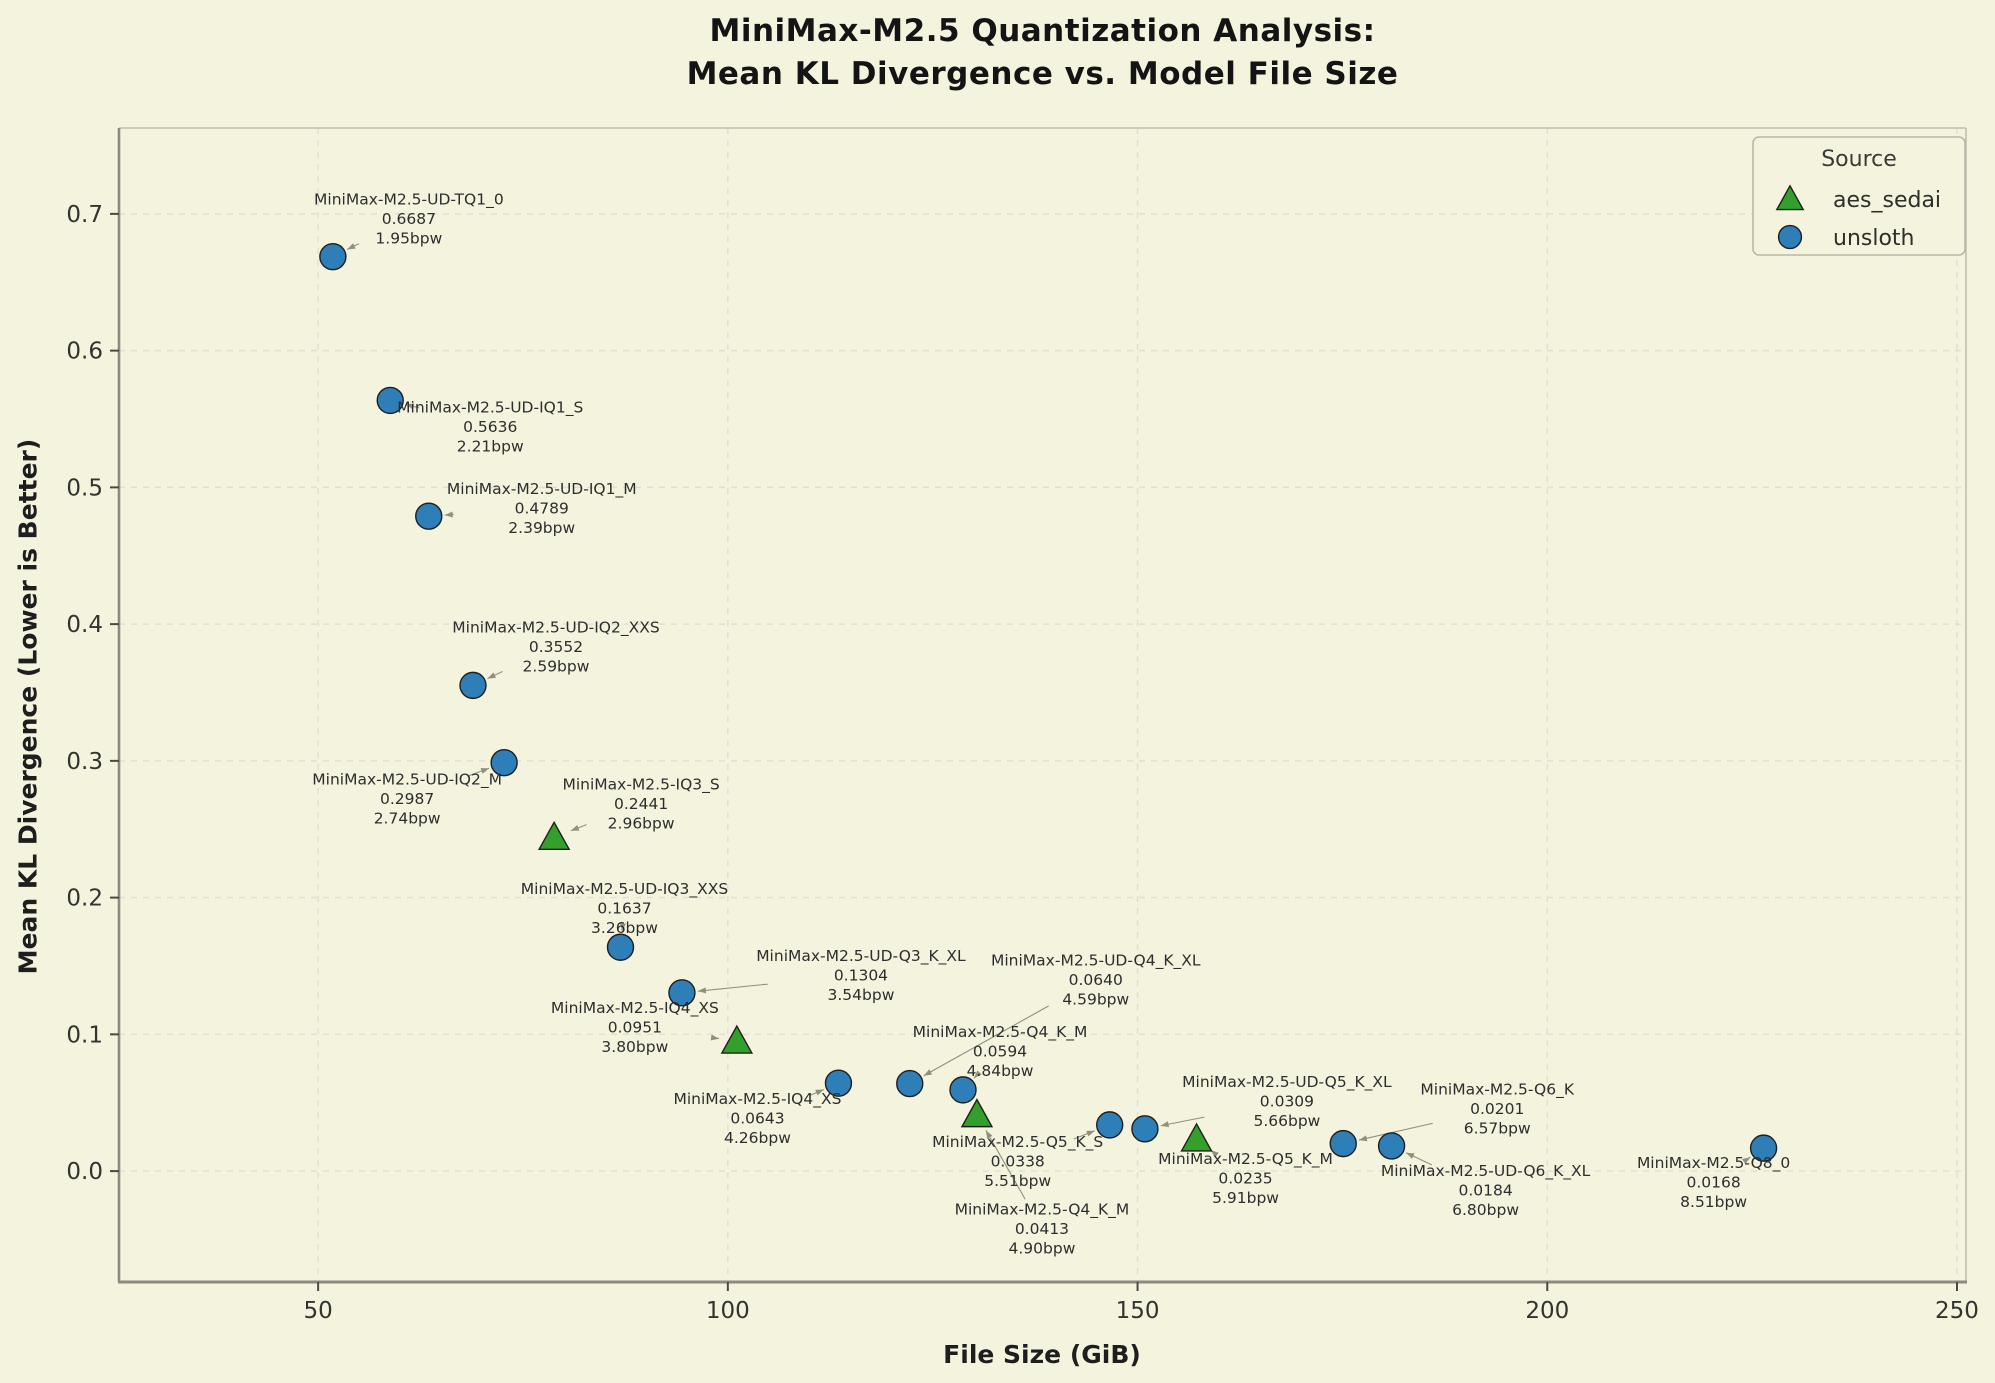 This screenshot has height=1383, width=1995. I want to click on annotation-bpw-value: 1.95bpw, so click(408, 239).